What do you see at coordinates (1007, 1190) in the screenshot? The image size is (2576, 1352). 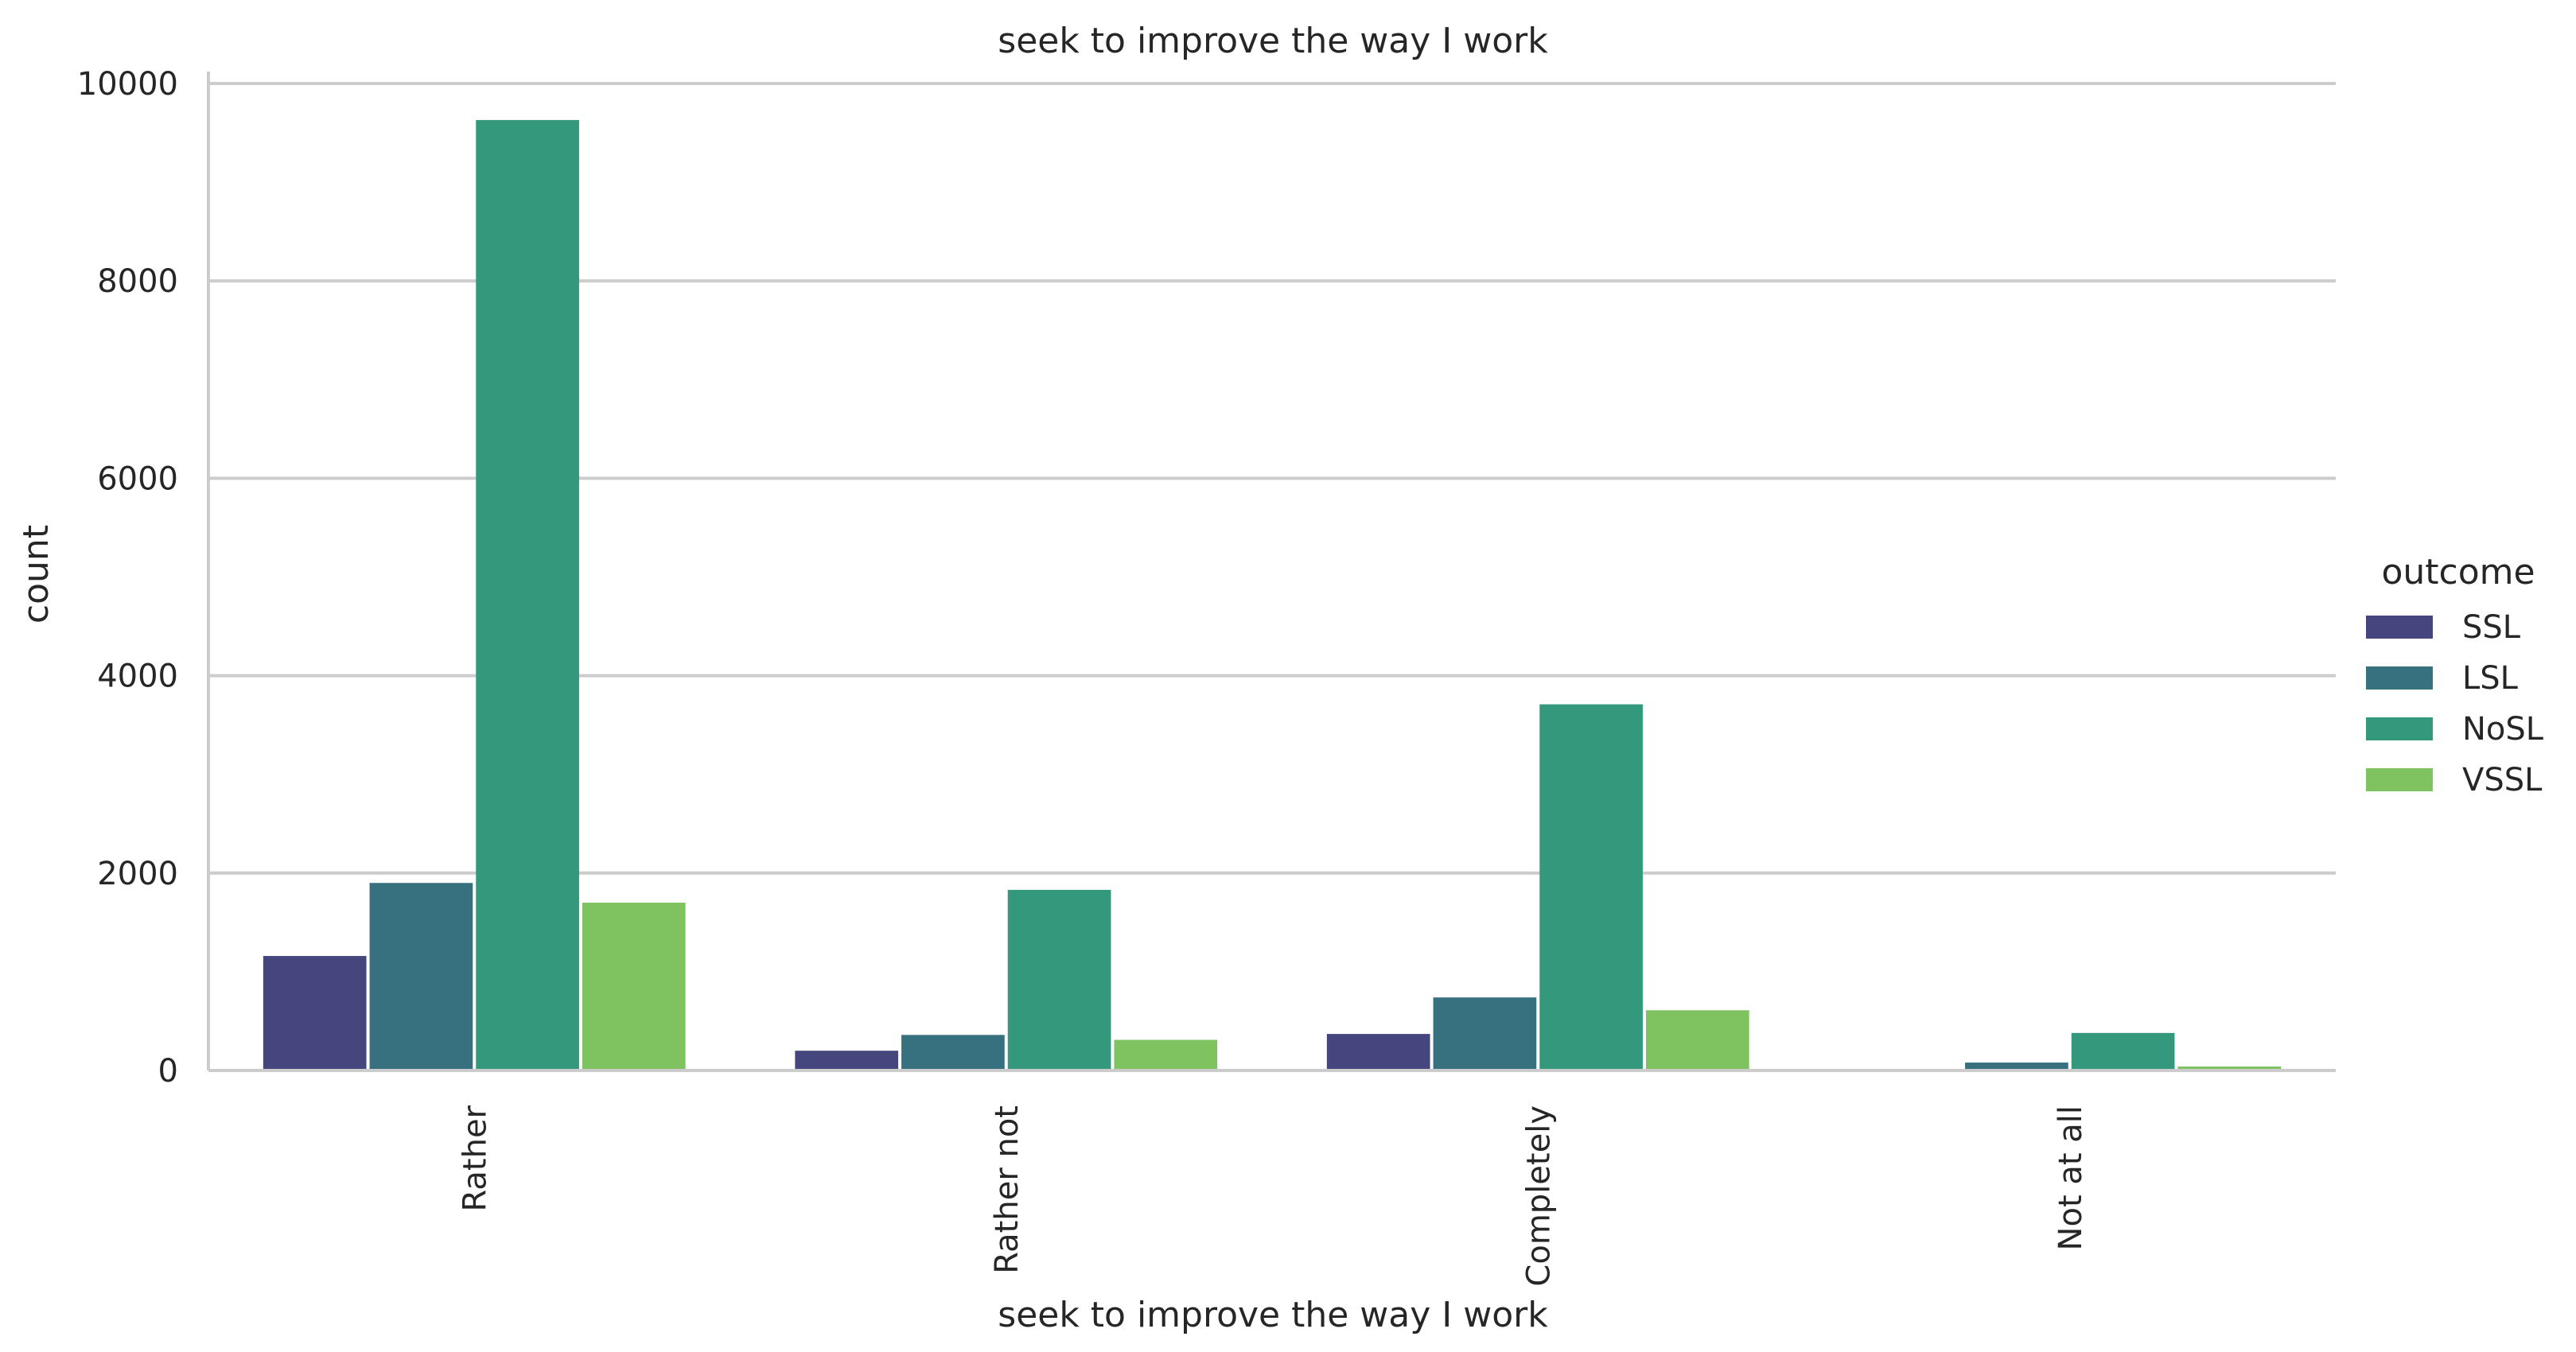 I see `x-tick-label: Rather not` at bounding box center [1007, 1190].